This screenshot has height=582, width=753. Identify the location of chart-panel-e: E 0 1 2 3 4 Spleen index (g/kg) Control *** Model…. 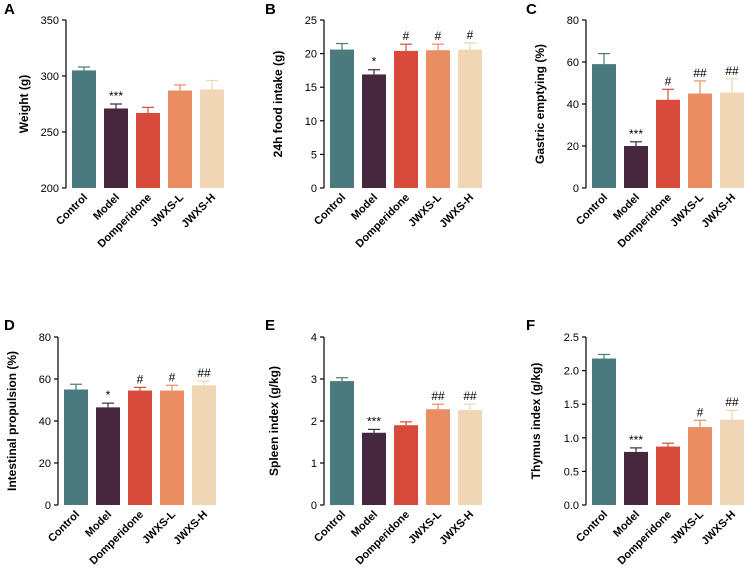
(373, 442).